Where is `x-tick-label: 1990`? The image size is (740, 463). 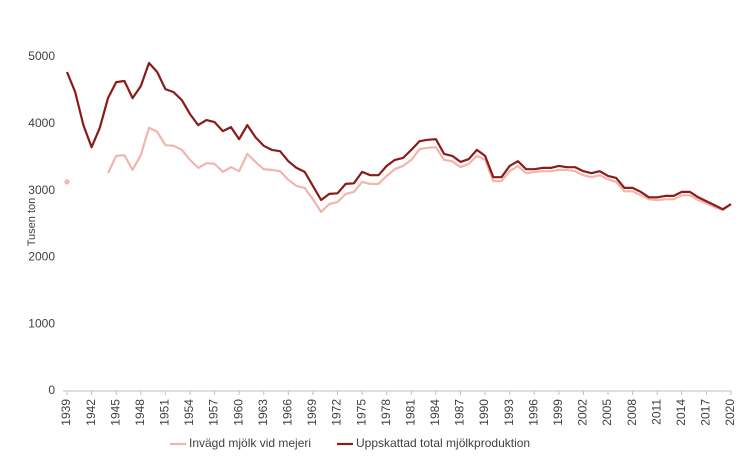 x-tick-label: 1990 is located at coordinates (484, 412).